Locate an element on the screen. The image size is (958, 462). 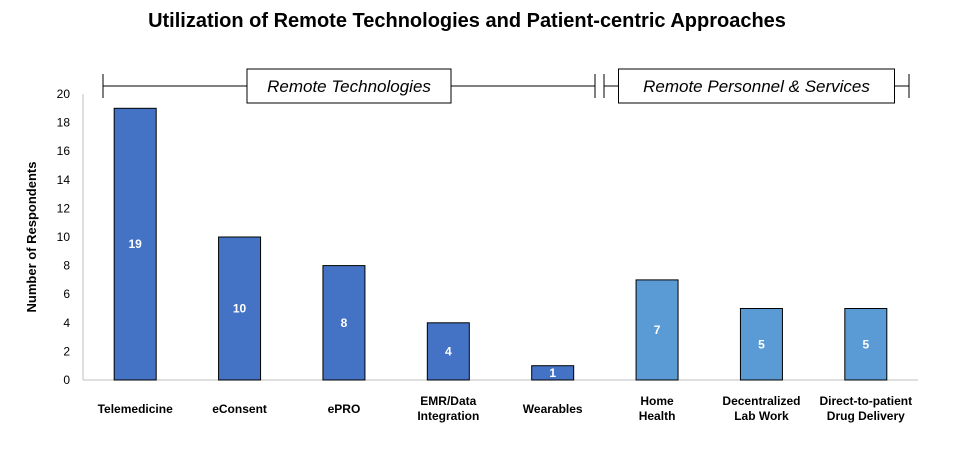
group-label: Remote Technologies is located at coordinates (349, 86).